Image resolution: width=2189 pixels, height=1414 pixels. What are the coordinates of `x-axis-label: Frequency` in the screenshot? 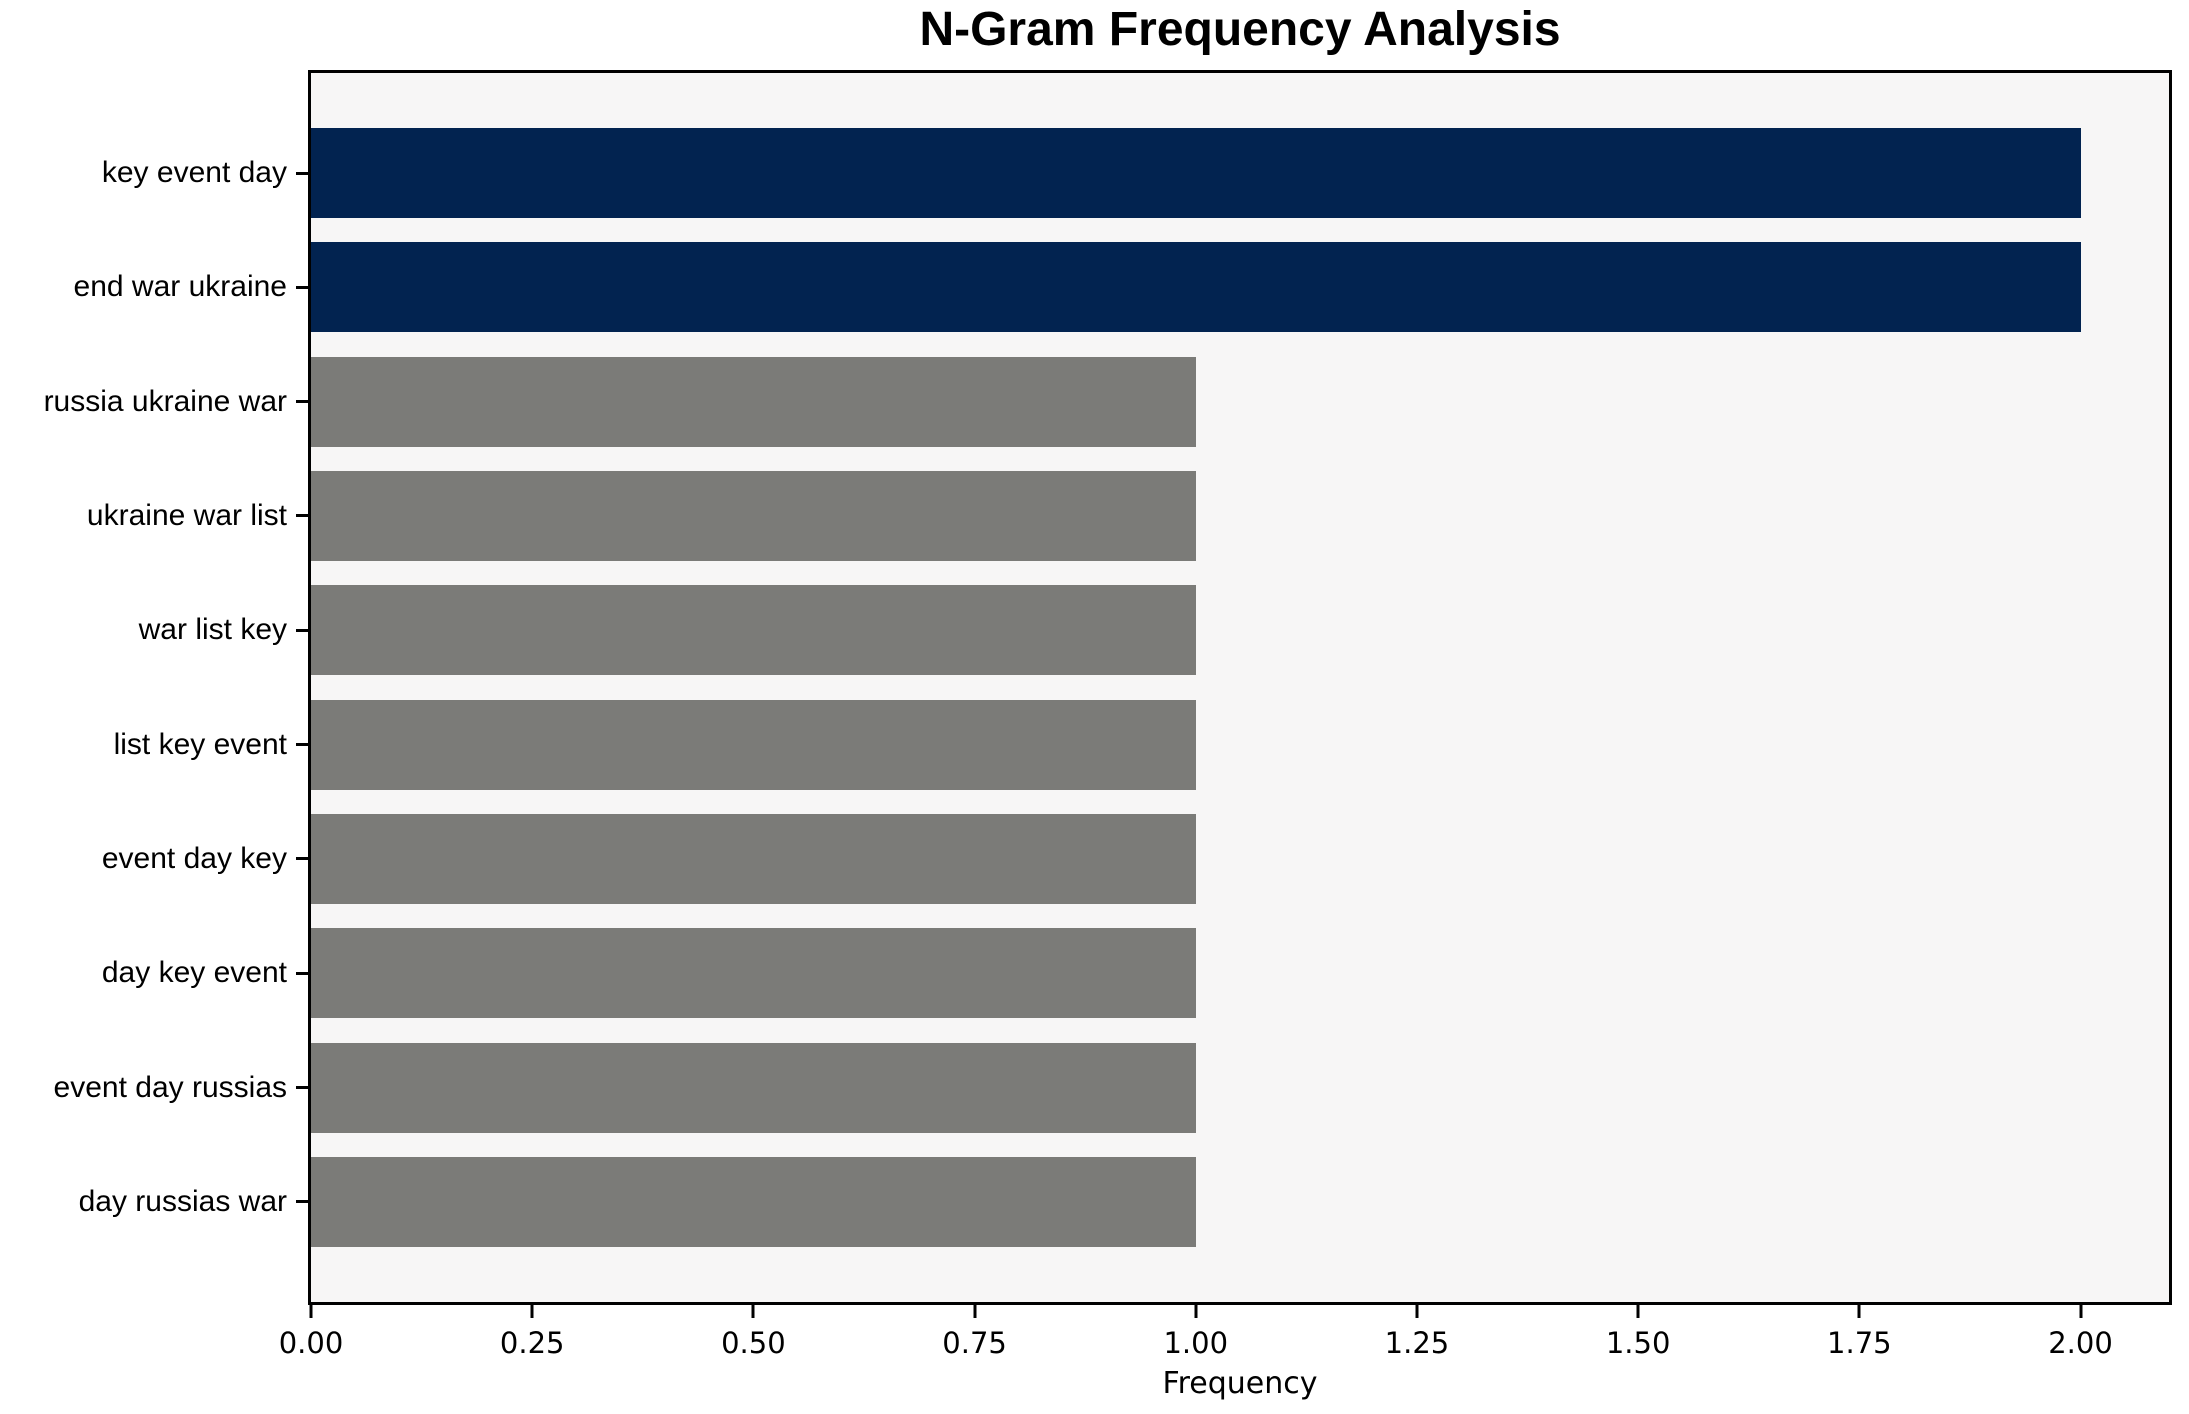 It's located at (1240, 1383).